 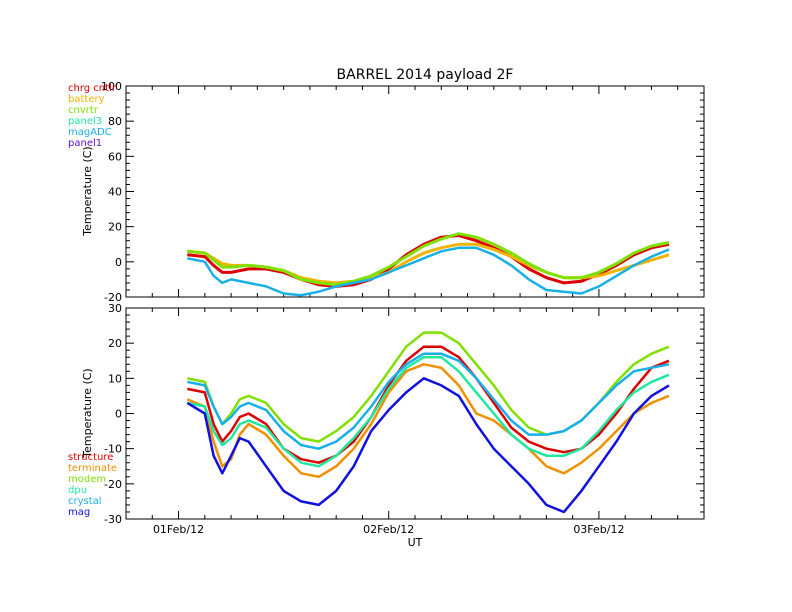 I want to click on top-y-tick-label: 0, so click(x=118, y=262).